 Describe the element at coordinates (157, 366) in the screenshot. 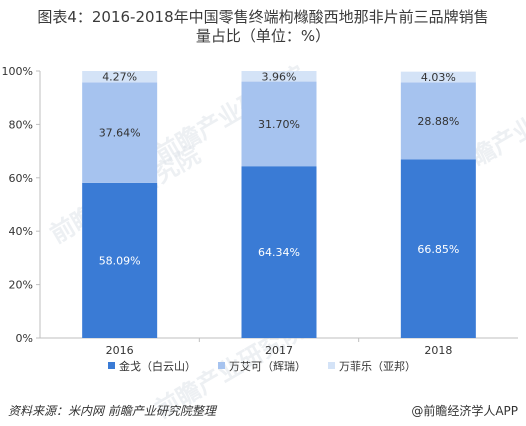

I see `legend-label: 金戈（白云山）` at that location.